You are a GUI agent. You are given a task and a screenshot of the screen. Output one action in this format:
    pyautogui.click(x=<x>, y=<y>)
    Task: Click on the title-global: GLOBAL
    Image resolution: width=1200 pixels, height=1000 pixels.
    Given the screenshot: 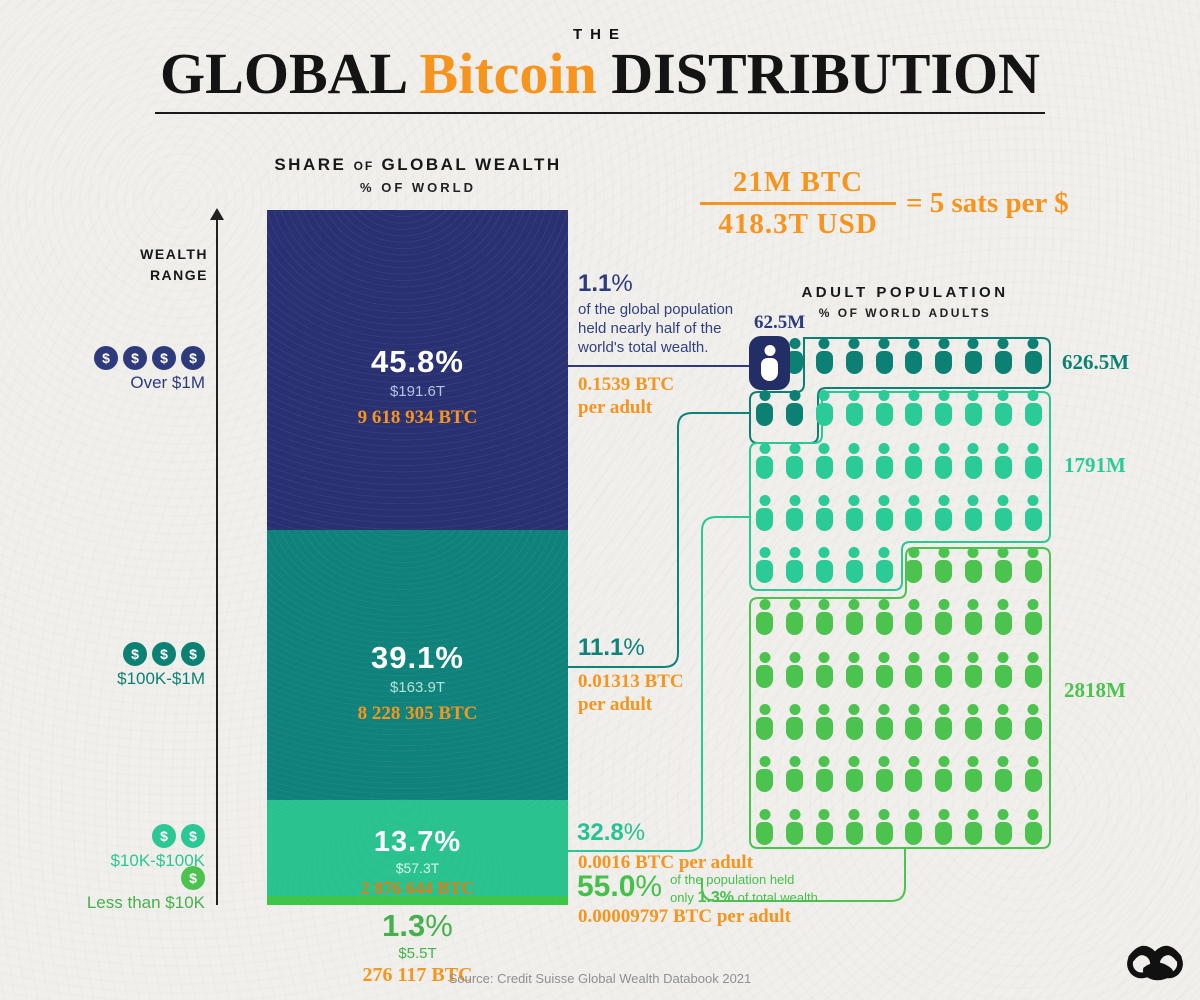 What is the action you would take?
    pyautogui.click(x=283, y=73)
    